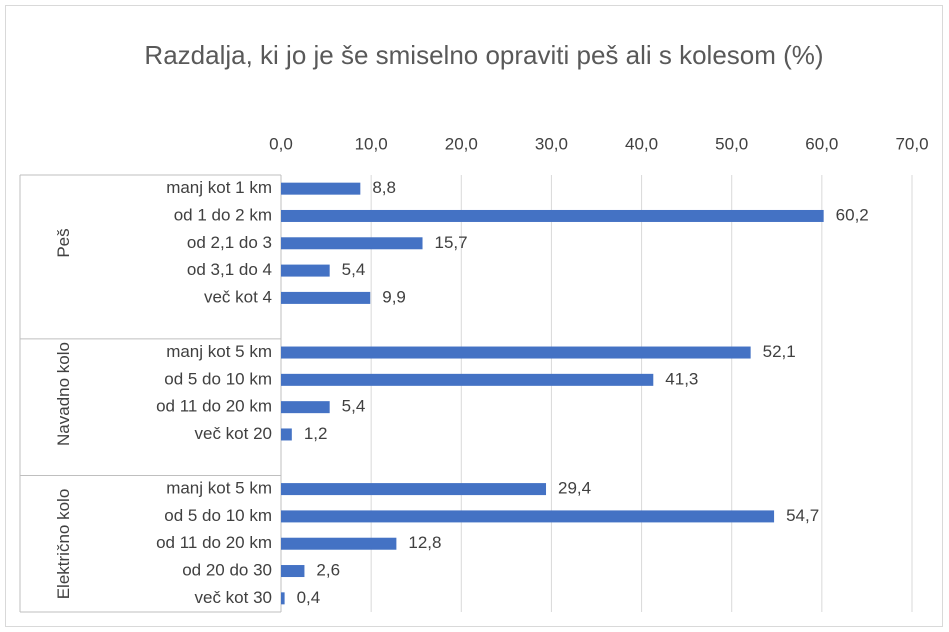 The image size is (949, 632). I want to click on group-label: Peš, so click(63, 243).